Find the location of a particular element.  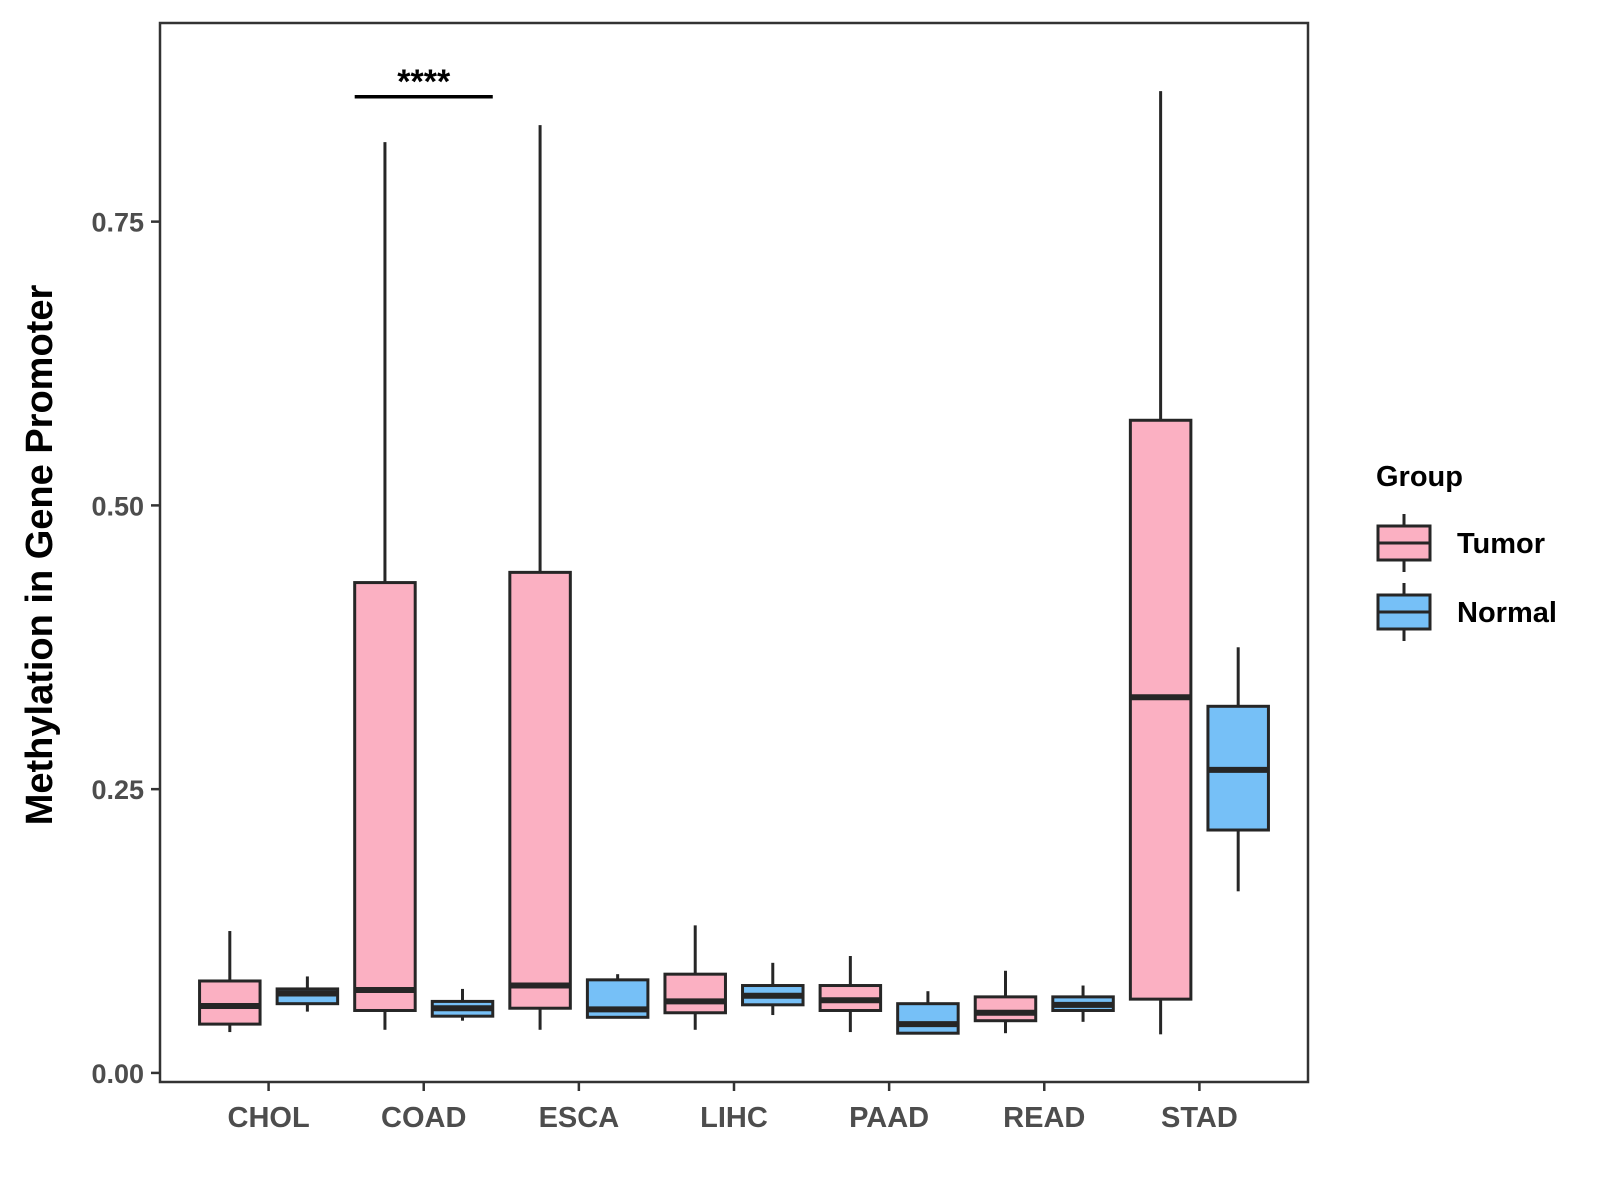

box-normal-paad is located at coordinates (928, 1013).